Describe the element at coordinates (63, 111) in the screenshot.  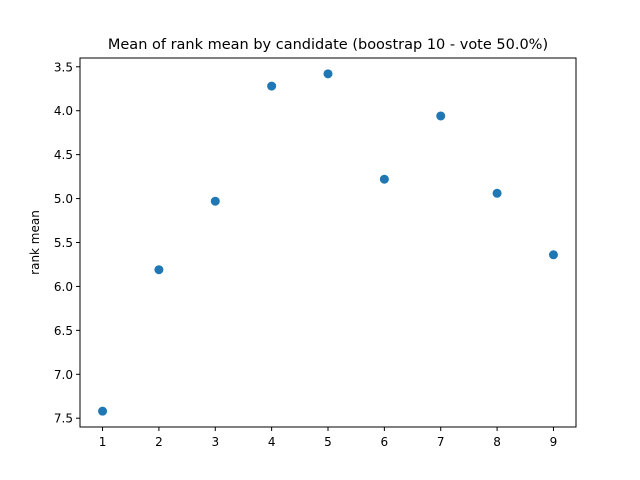
I see `y-tick-label: 4.0` at that location.